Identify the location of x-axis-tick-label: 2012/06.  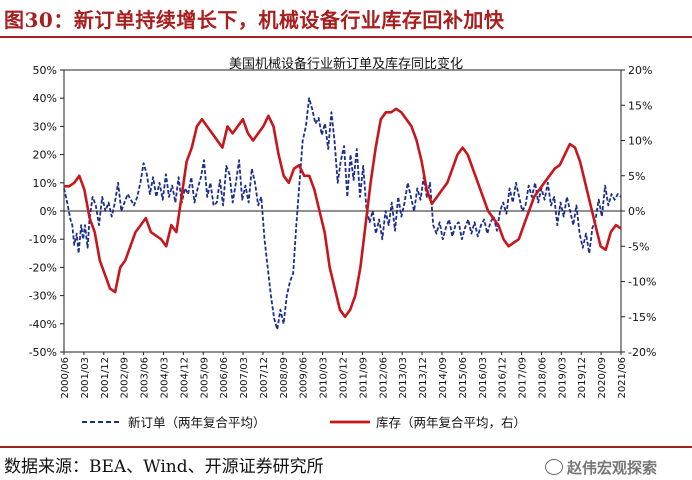
(383, 378).